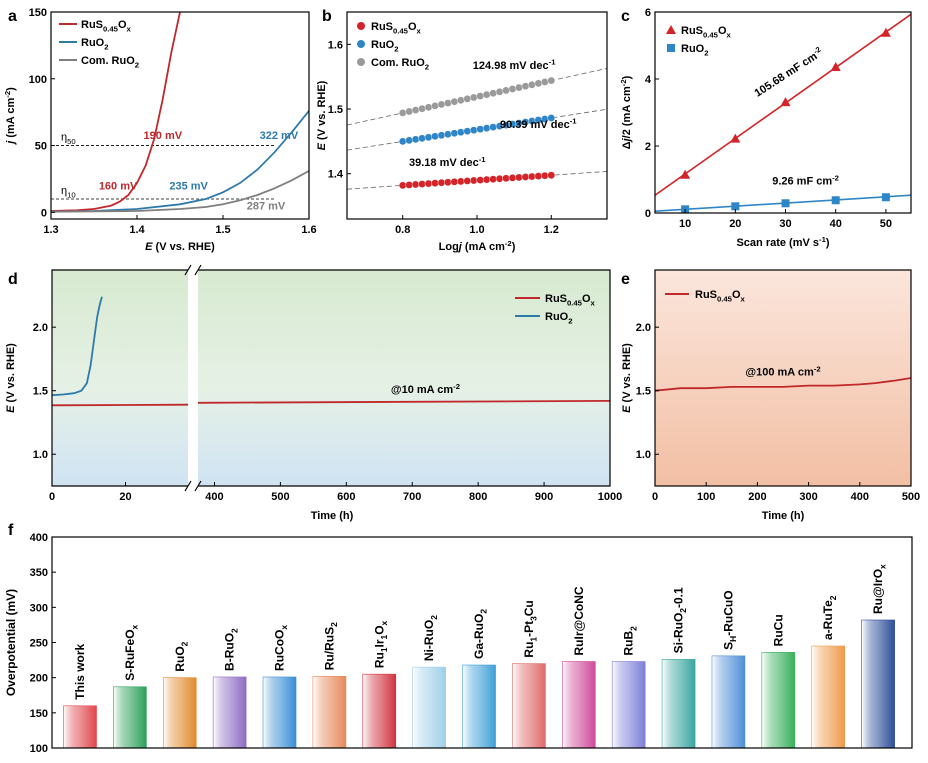 The width and height of the screenshot is (928, 763). What do you see at coordinates (782, 371) in the screenshot?
I see `annotation-text: @100 mA cm-2` at bounding box center [782, 371].